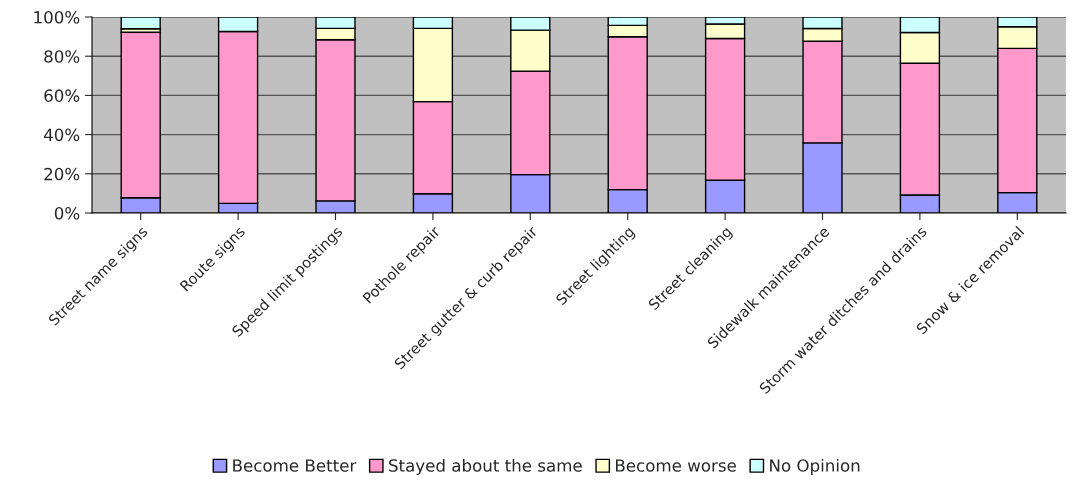  What do you see at coordinates (67, 213) in the screenshot?
I see `y-tick-label: 0%` at bounding box center [67, 213].